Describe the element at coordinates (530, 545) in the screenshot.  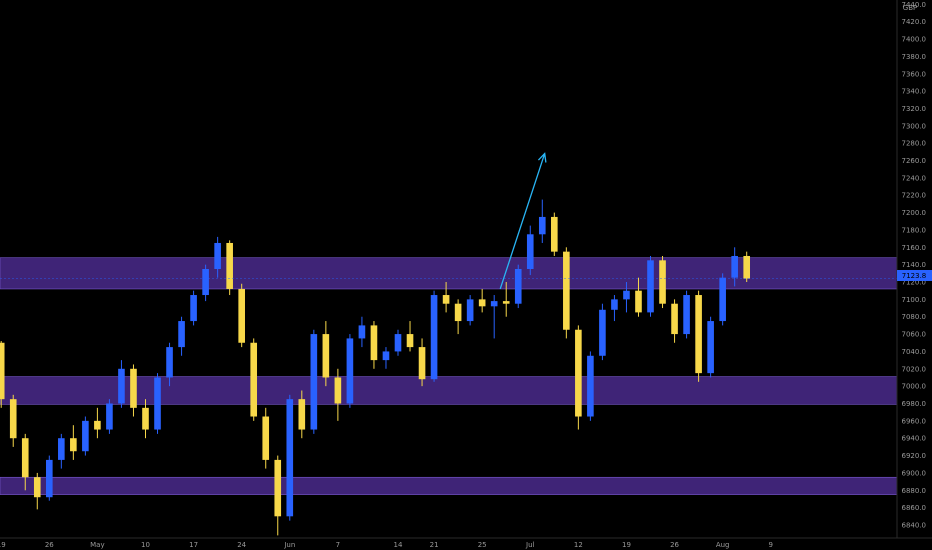
I see `time-tick-label: Jul` at that location.